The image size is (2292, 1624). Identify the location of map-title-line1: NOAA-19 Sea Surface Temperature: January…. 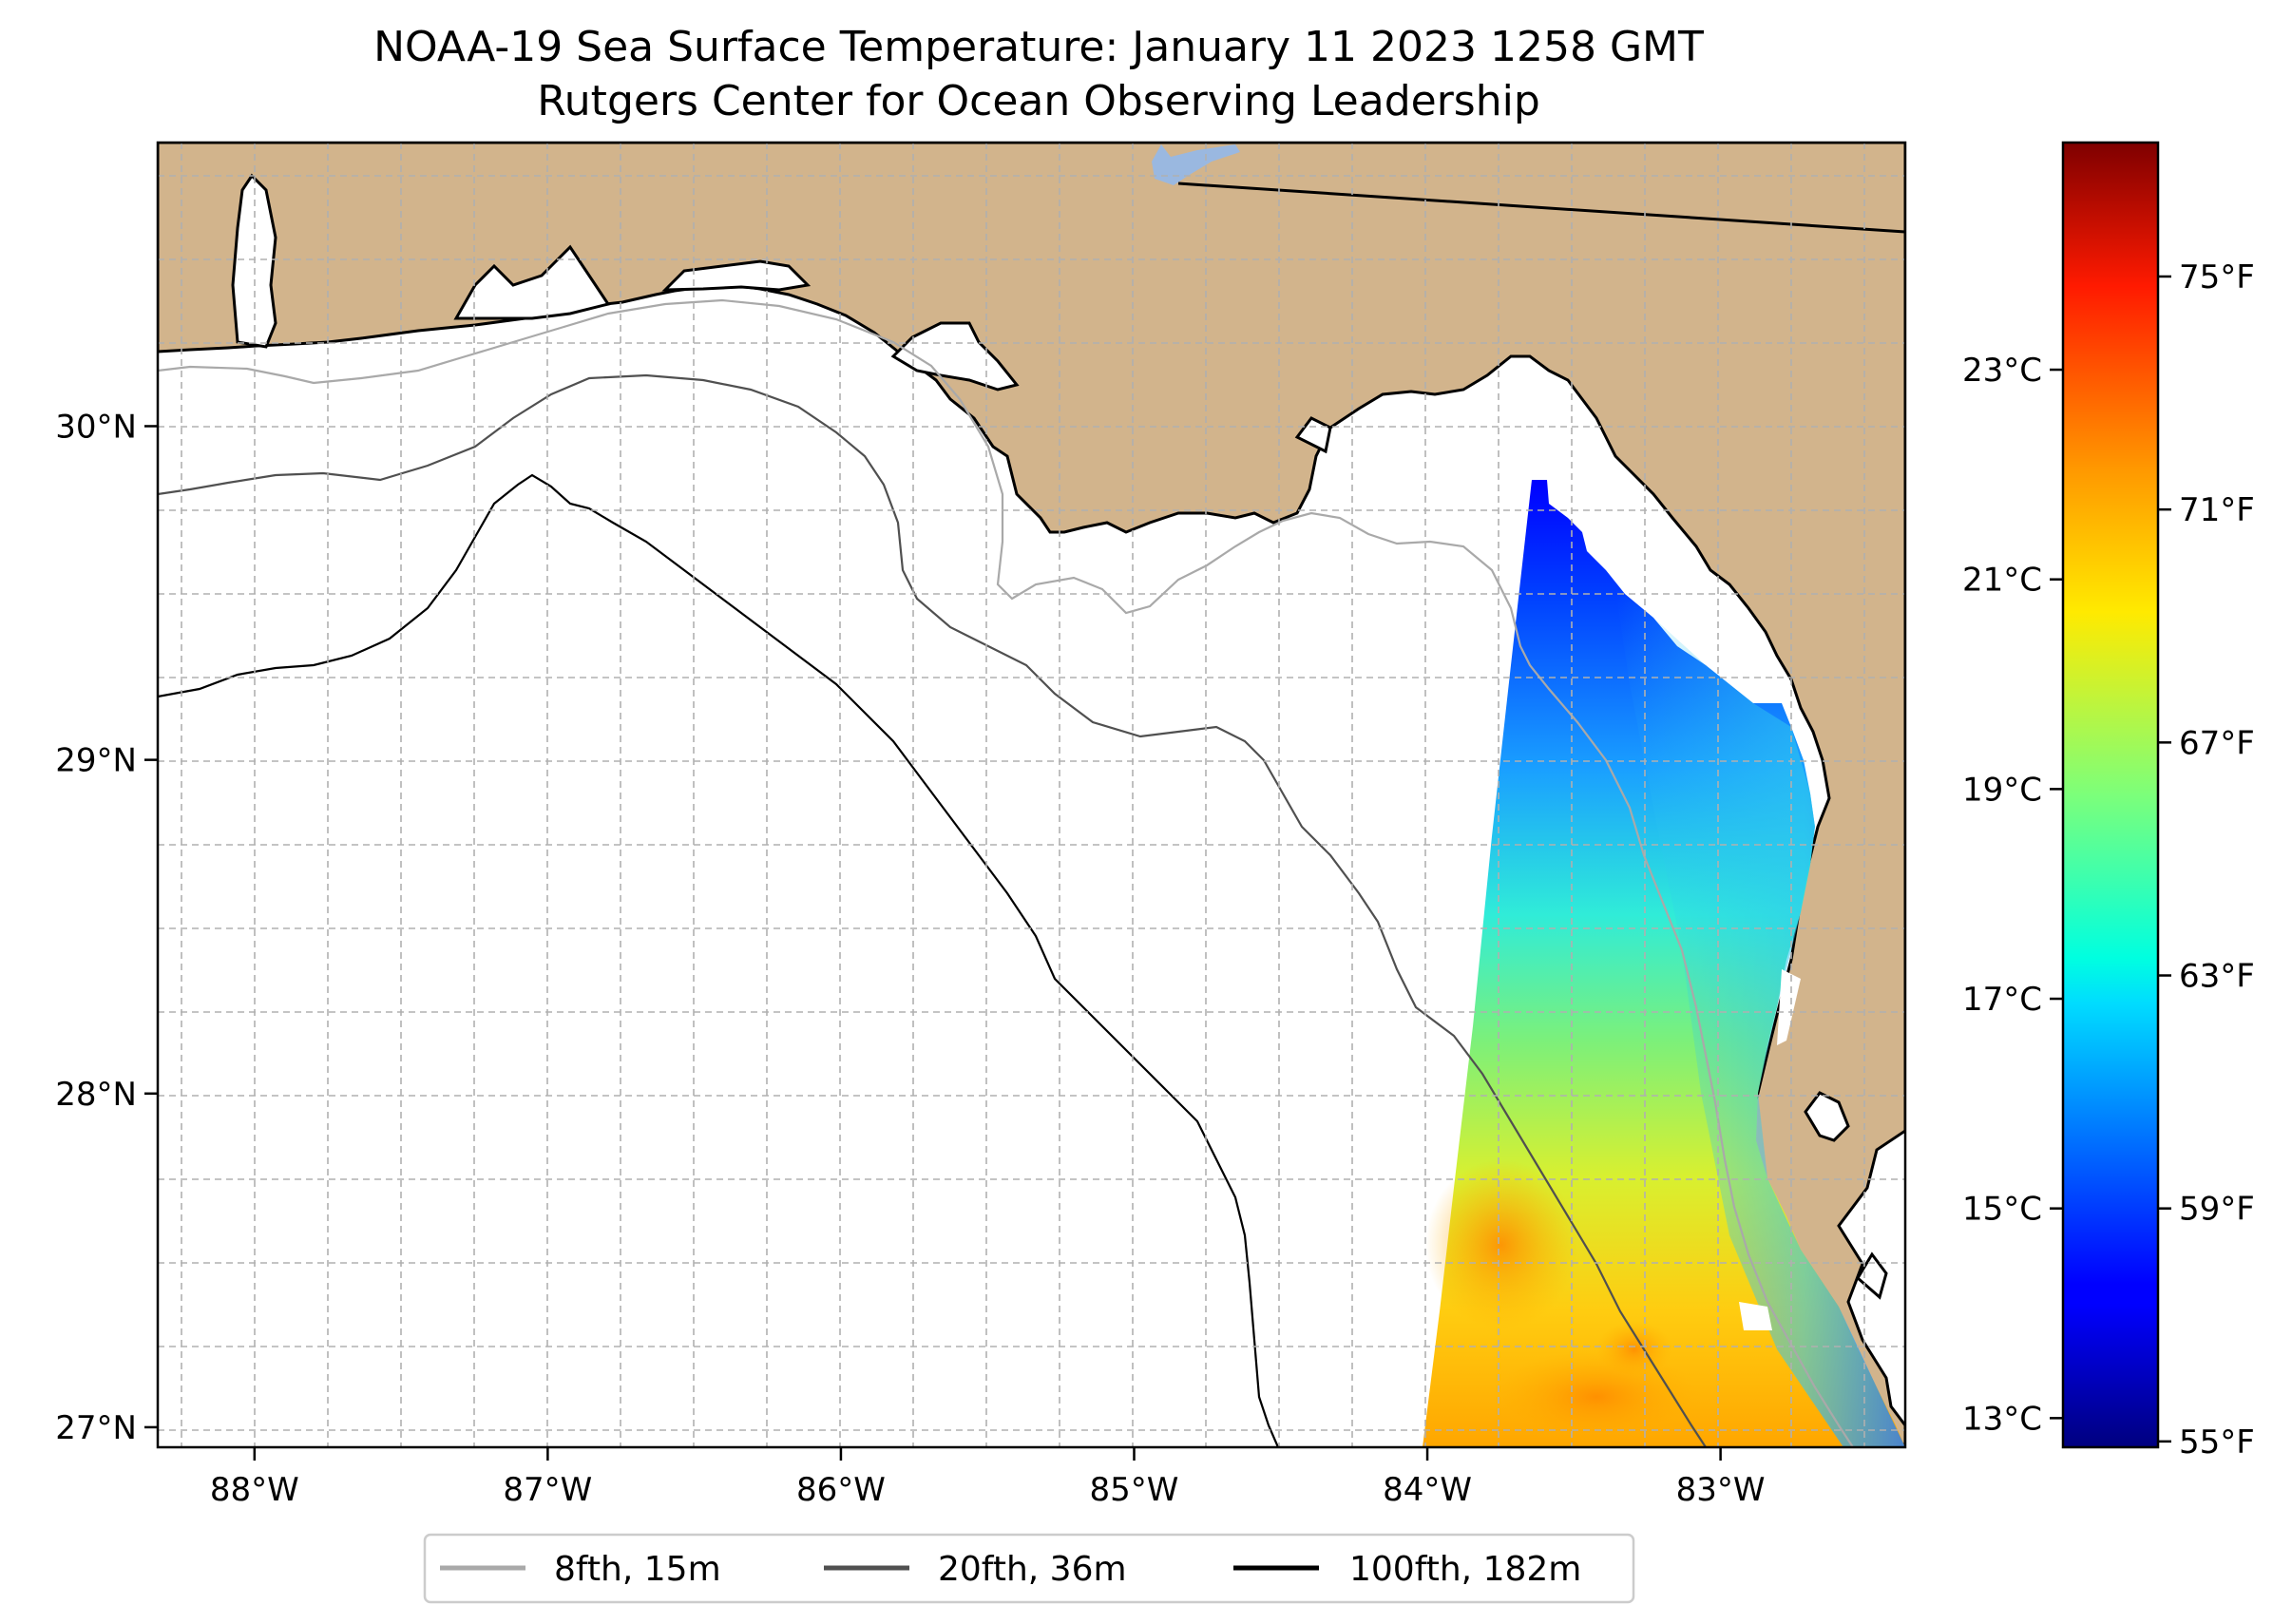
(1038, 47).